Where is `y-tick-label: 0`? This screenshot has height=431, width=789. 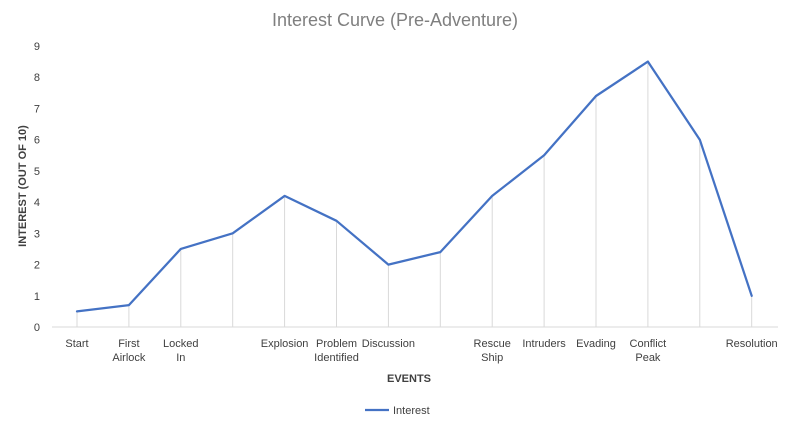
y-tick-label: 0 is located at coordinates (37, 328).